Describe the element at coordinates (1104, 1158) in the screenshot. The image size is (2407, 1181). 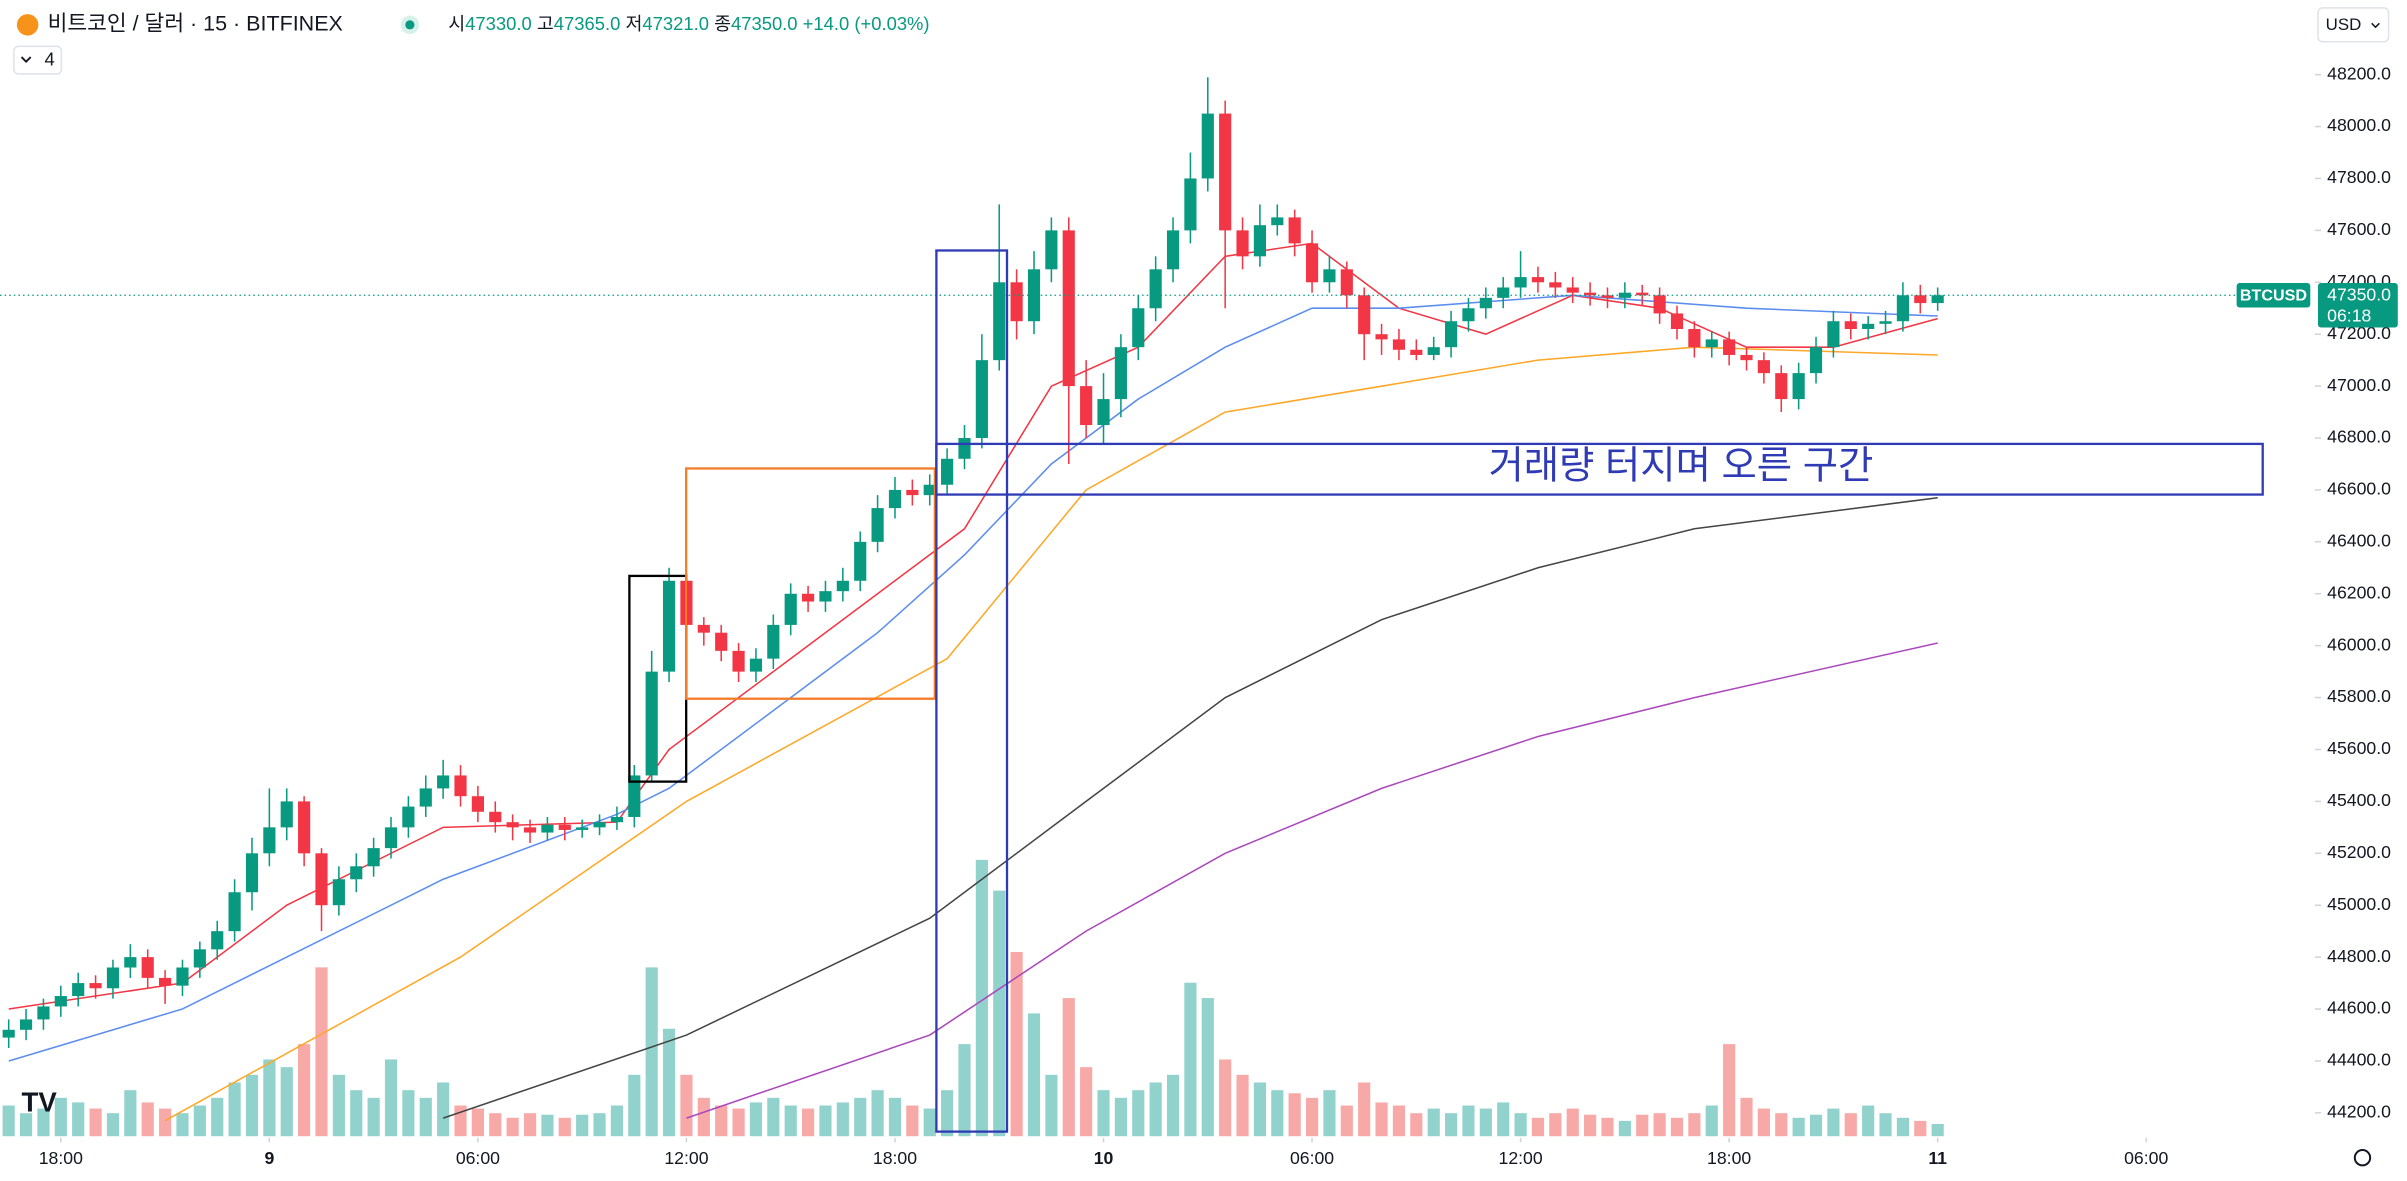
I see `x-tick-label: 10` at that location.